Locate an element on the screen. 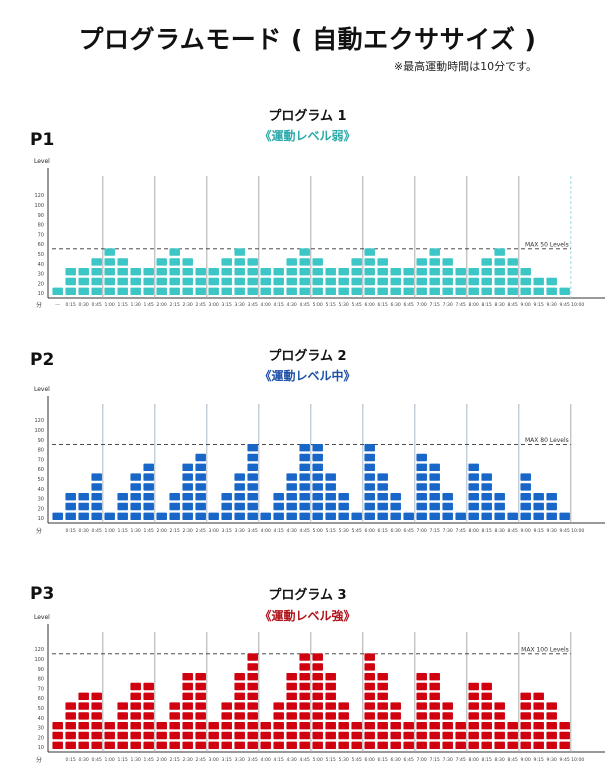 Image resolution: width=615 pixels, height=783 pixels. x-tick-label: 4:00 is located at coordinates (266, 305).